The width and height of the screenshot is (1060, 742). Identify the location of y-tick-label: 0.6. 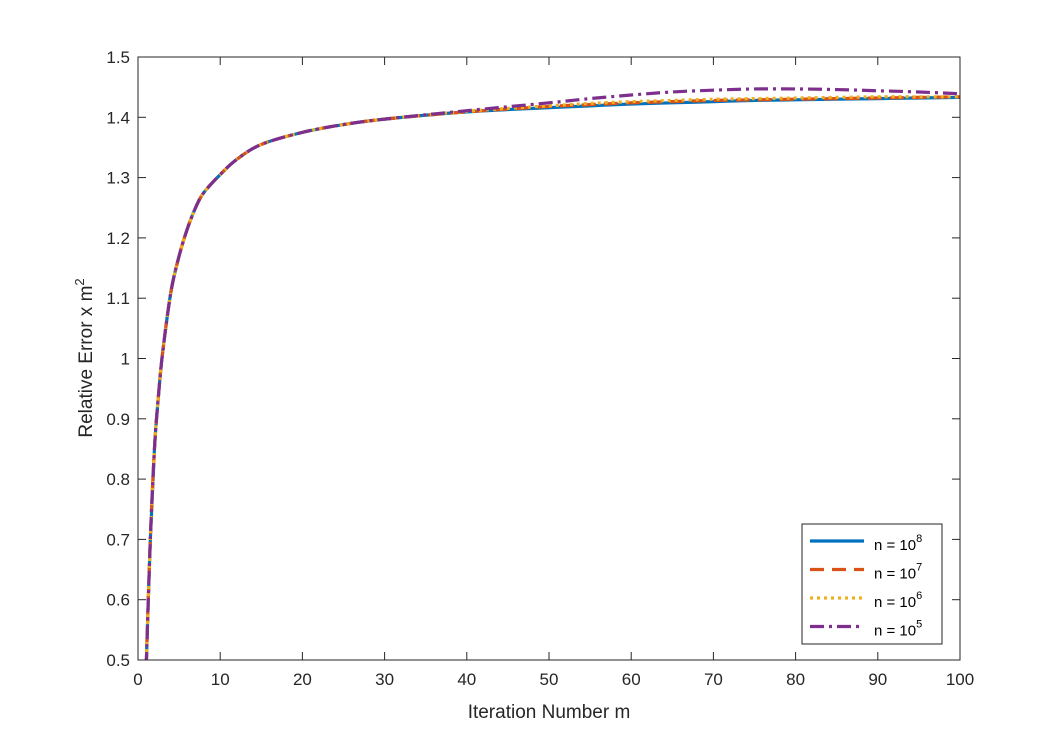
(118, 600).